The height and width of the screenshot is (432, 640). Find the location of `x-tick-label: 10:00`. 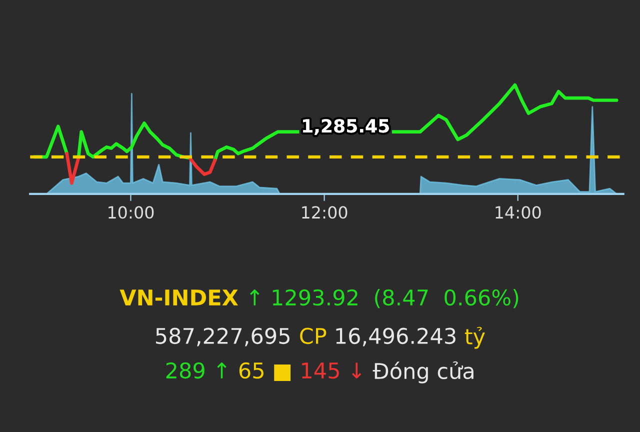

x-tick-label: 10:00 is located at coordinates (131, 212).